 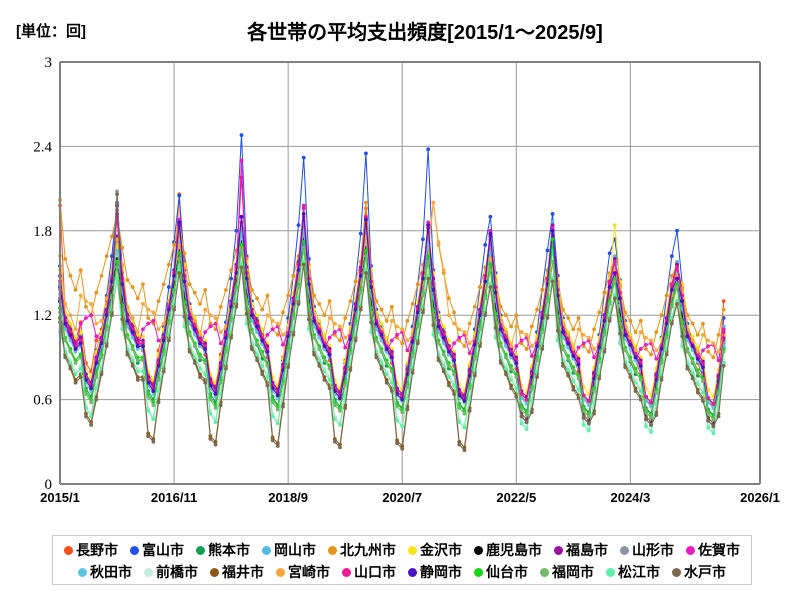 I want to click on legend-item-宮崎市: 宮崎市, so click(x=303, y=572).